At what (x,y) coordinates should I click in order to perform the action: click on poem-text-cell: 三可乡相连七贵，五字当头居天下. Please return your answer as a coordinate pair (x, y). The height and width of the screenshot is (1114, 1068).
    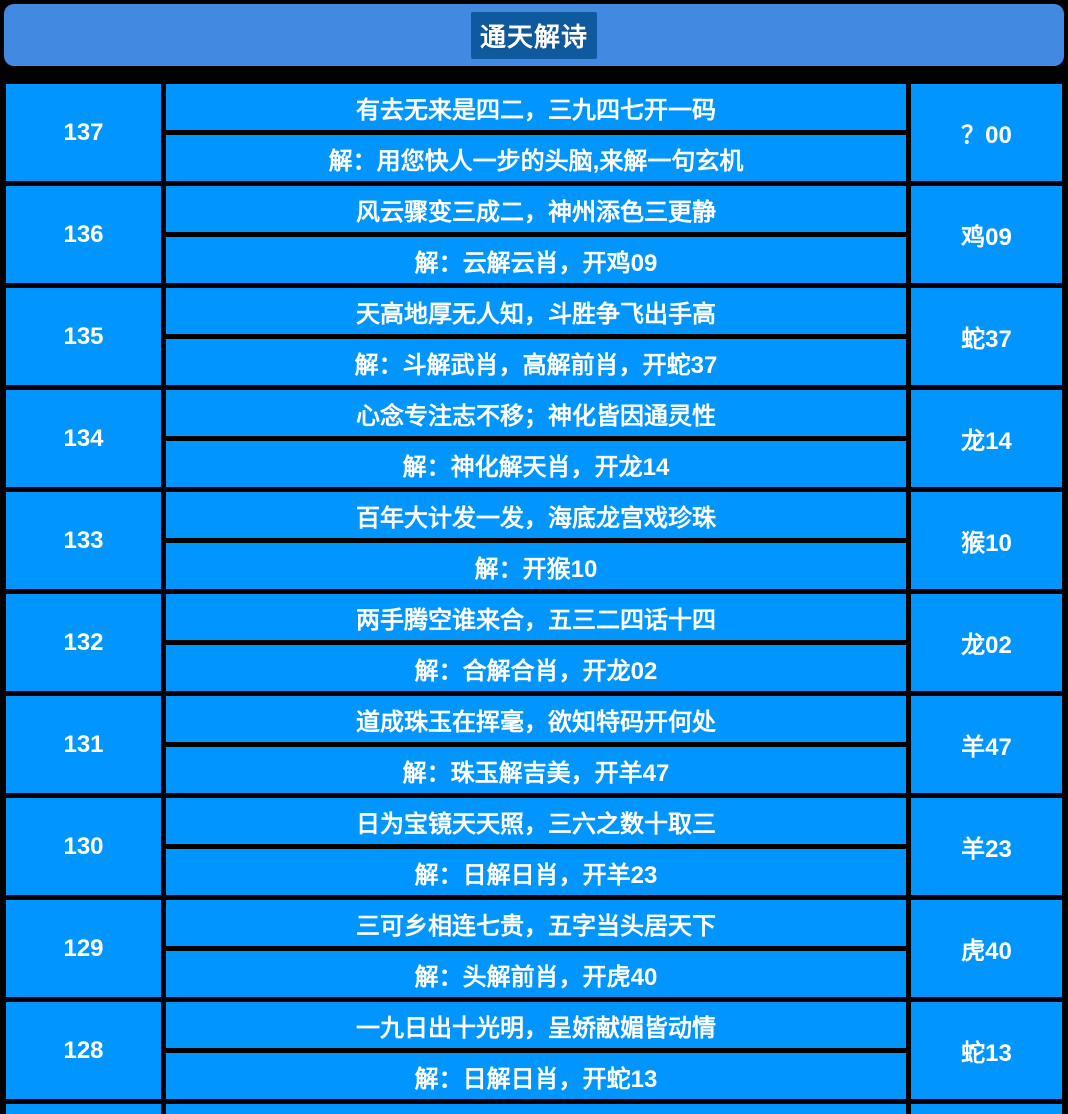
    Looking at the image, I should click on (536, 923).